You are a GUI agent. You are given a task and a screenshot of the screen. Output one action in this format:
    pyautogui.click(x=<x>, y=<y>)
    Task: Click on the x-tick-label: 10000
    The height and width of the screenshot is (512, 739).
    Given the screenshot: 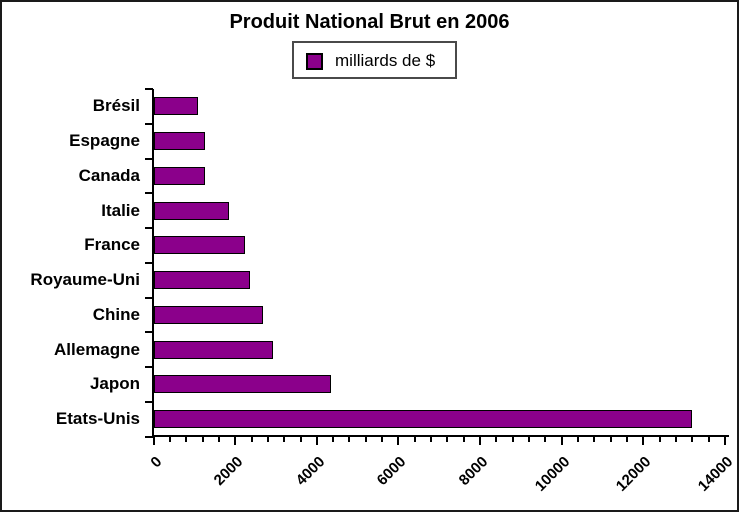 What is the action you would take?
    pyautogui.click(x=552, y=474)
    